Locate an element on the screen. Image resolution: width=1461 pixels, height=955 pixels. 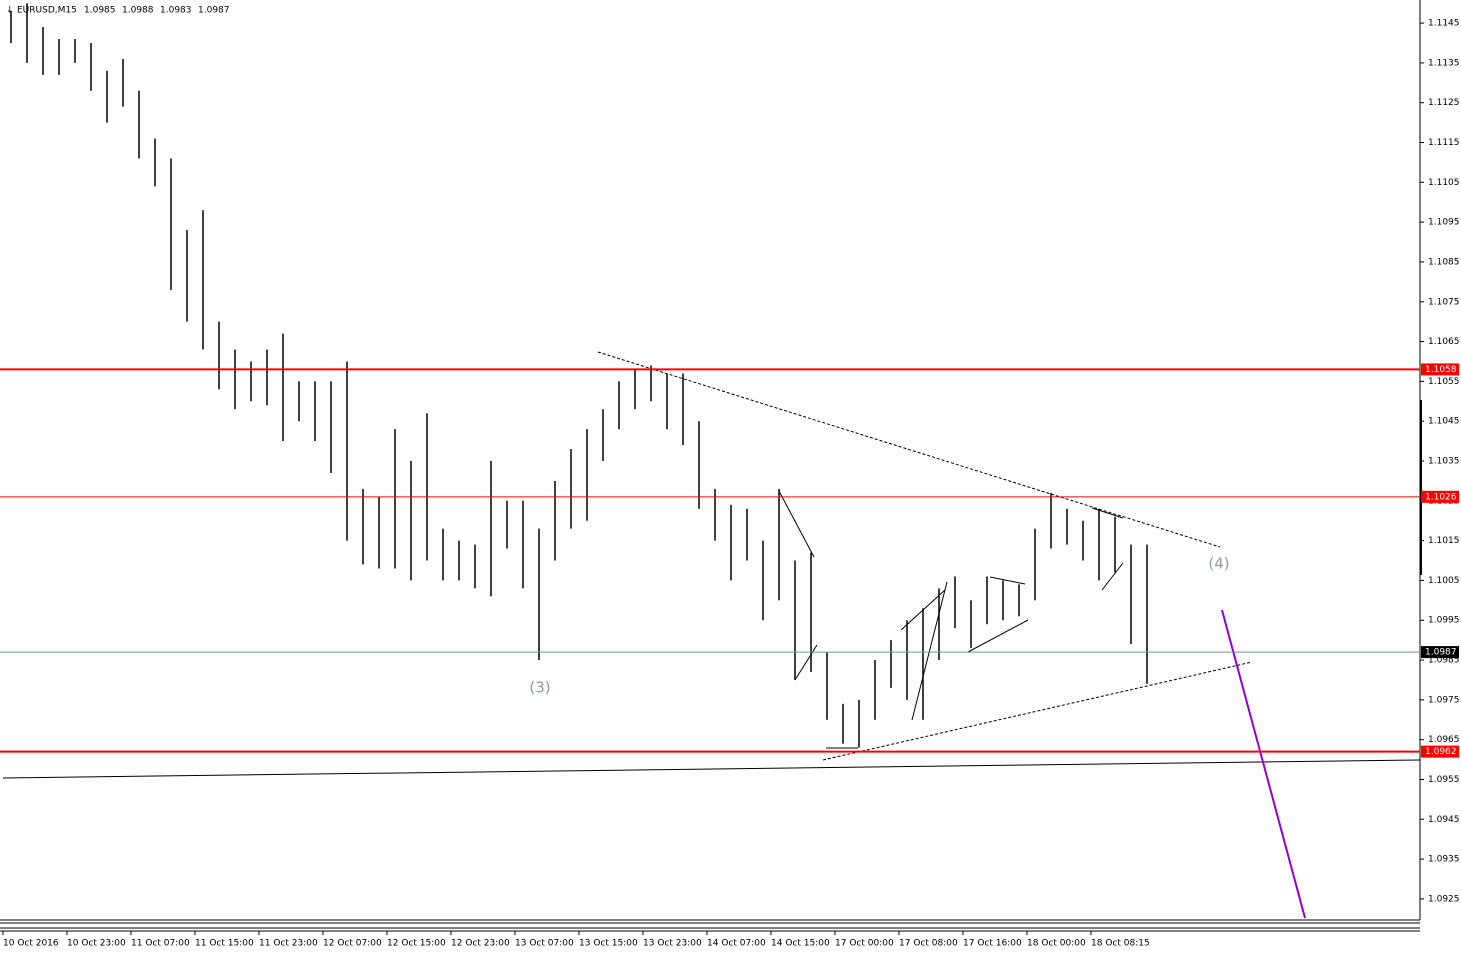
level-label: 1.1058 is located at coordinates (1441, 370).